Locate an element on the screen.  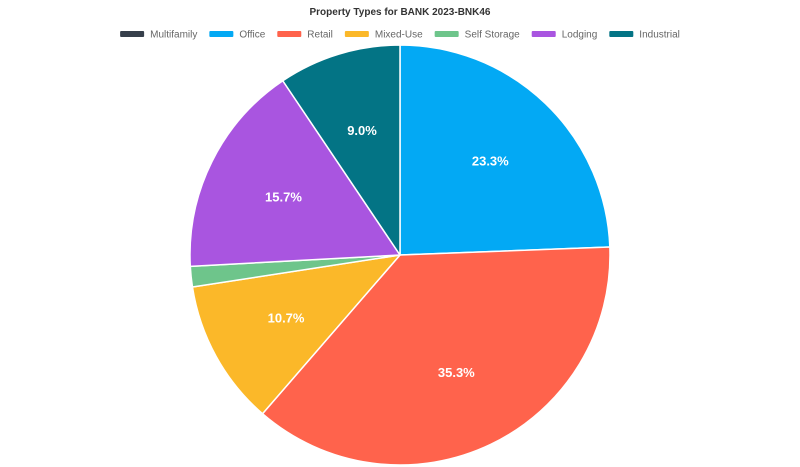
slice-label-mixed-use: 10.7% is located at coordinates (286, 317).